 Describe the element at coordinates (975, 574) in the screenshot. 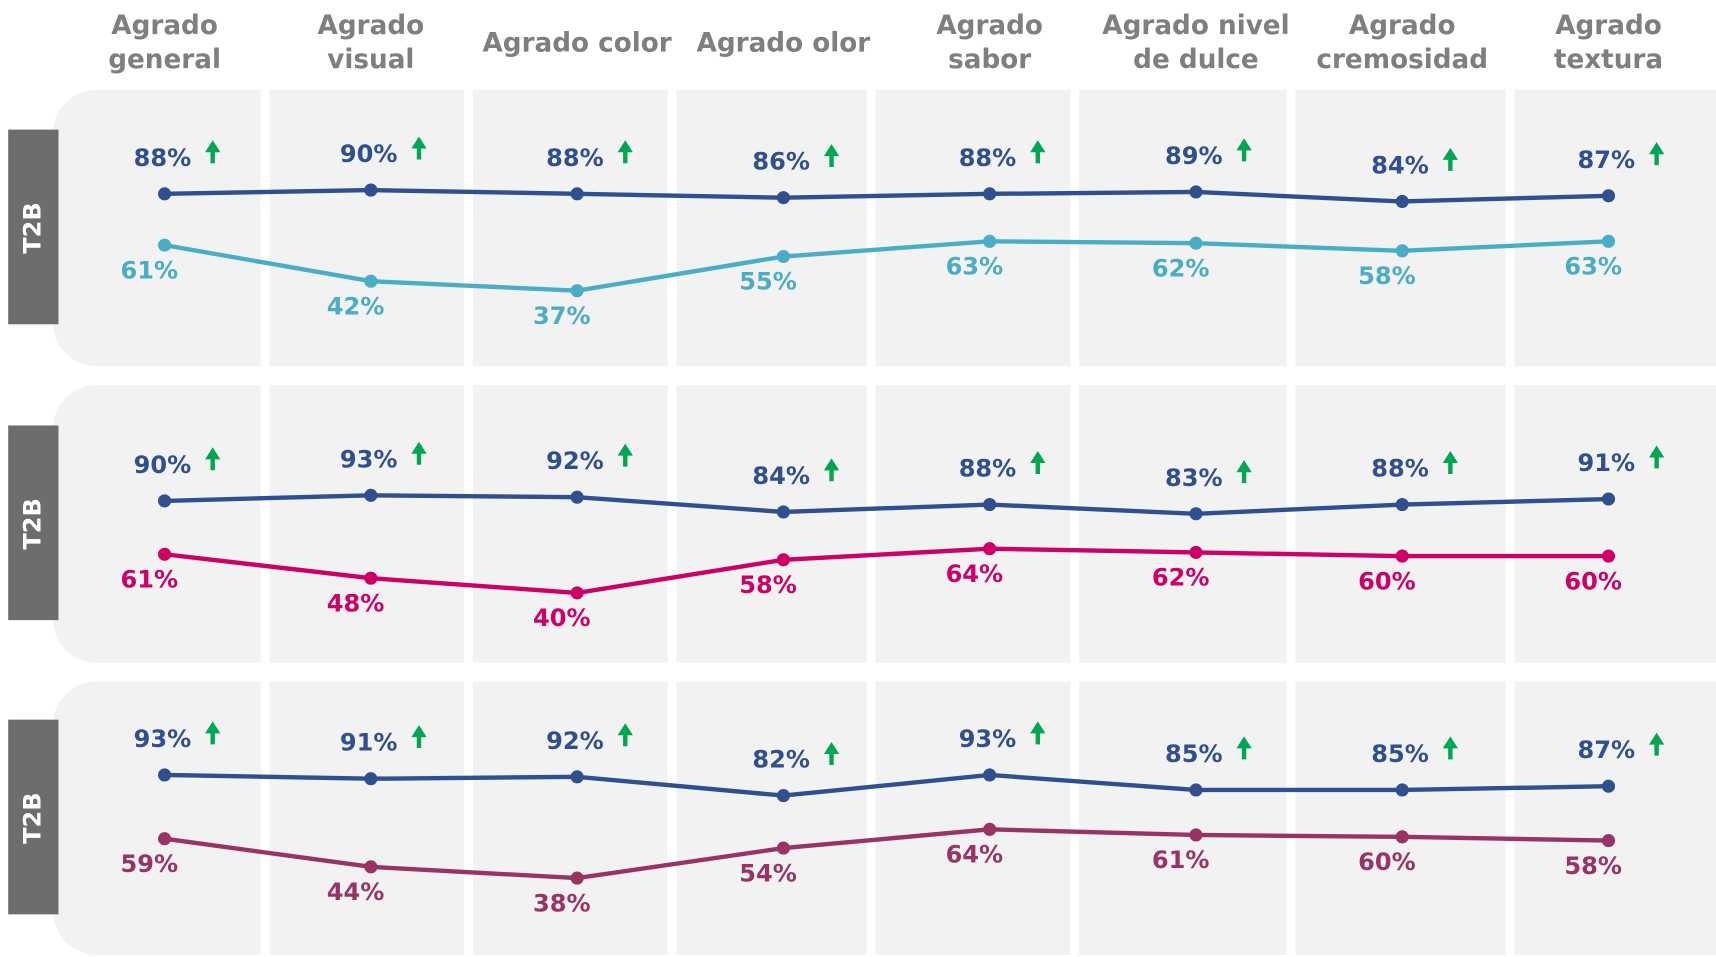

I see `value-label: 64%` at that location.